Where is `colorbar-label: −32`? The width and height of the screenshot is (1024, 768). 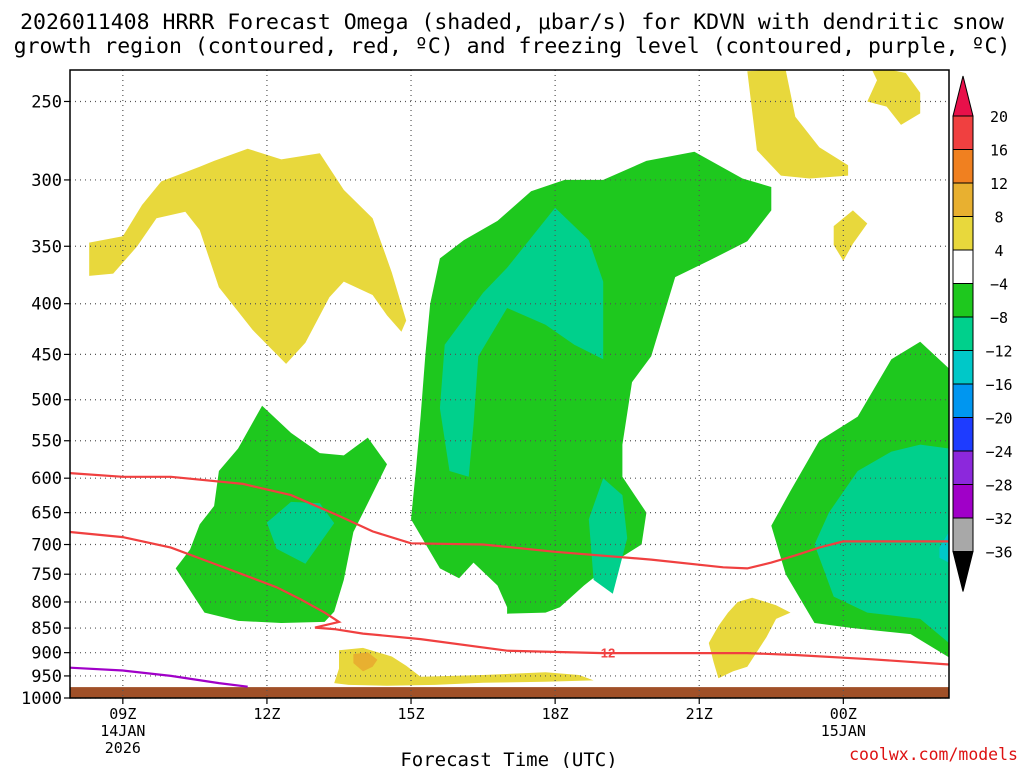
colorbar-label: −32 is located at coordinates (998, 519).